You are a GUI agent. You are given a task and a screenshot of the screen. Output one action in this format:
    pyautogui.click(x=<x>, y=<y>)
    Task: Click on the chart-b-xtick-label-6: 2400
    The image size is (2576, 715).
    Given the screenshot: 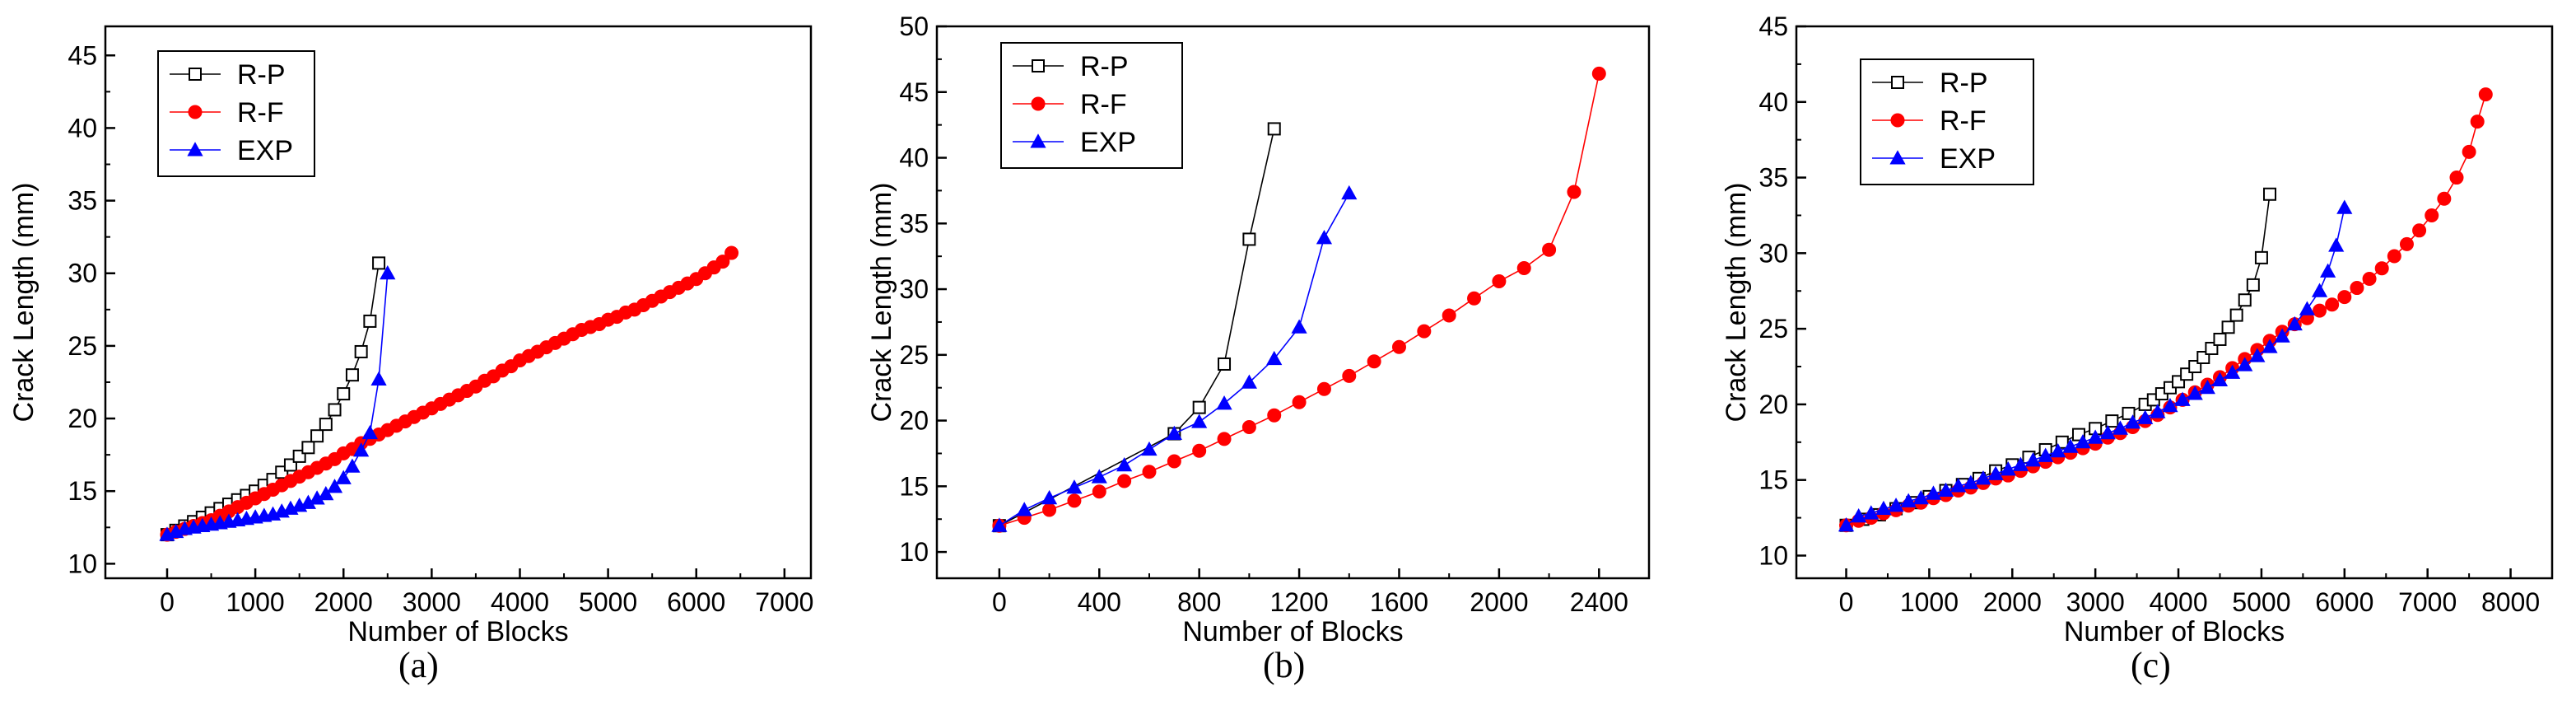 What is the action you would take?
    pyautogui.click(x=1599, y=602)
    